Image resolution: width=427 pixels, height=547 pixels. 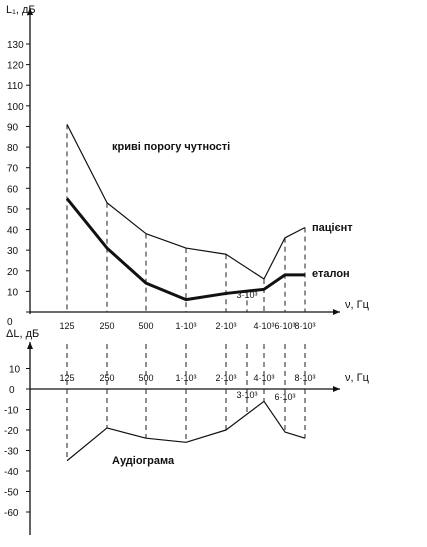 I want to click on bottom-y-tick-label: -10, so click(x=11, y=411).